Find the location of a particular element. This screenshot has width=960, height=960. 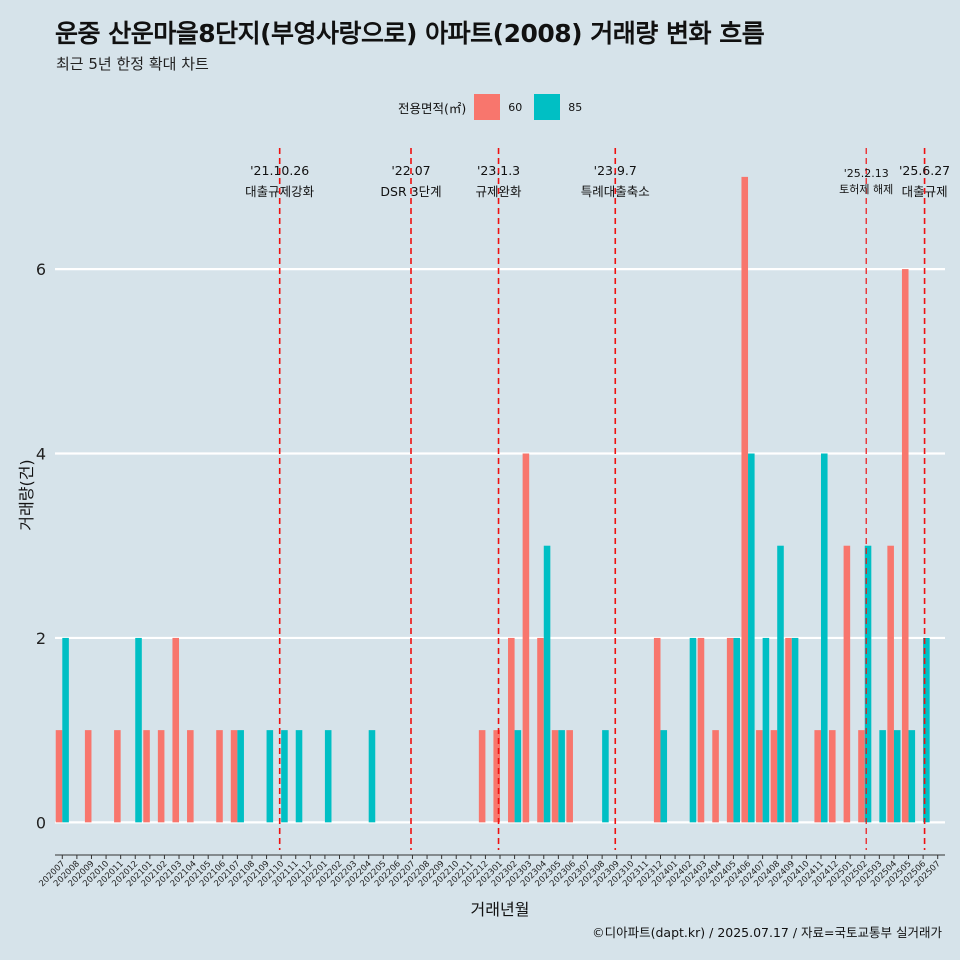

y-tick-label-0: 0 is located at coordinates (41, 822).